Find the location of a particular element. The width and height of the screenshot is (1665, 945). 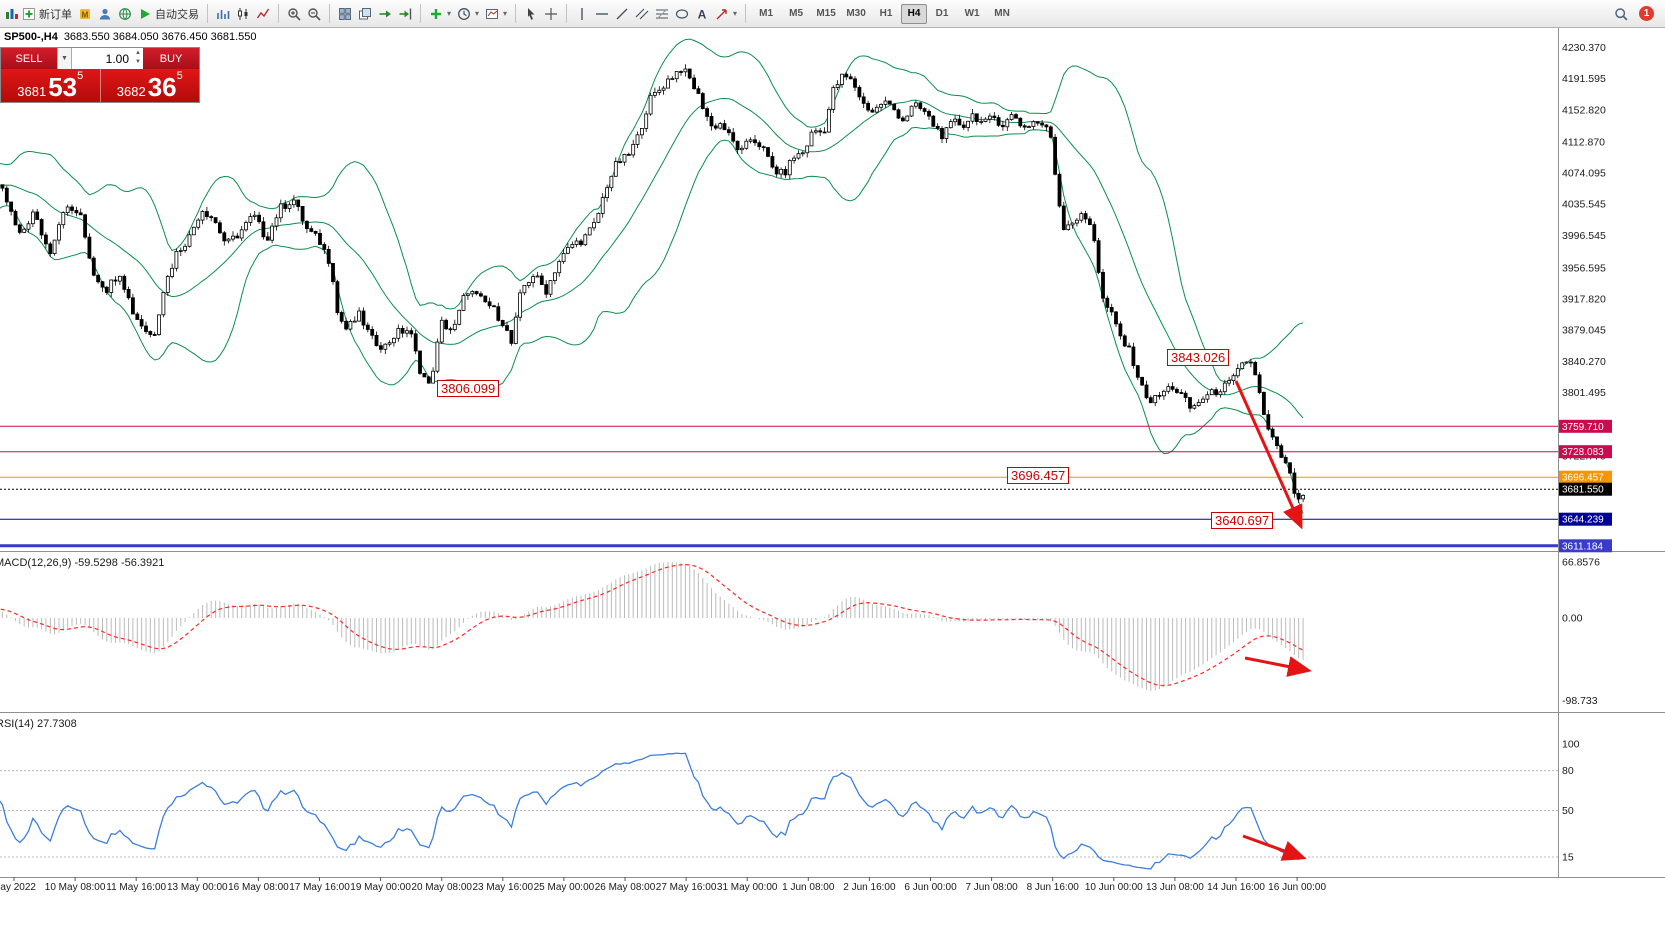

timeframe-h1: H1 is located at coordinates (886, 13).